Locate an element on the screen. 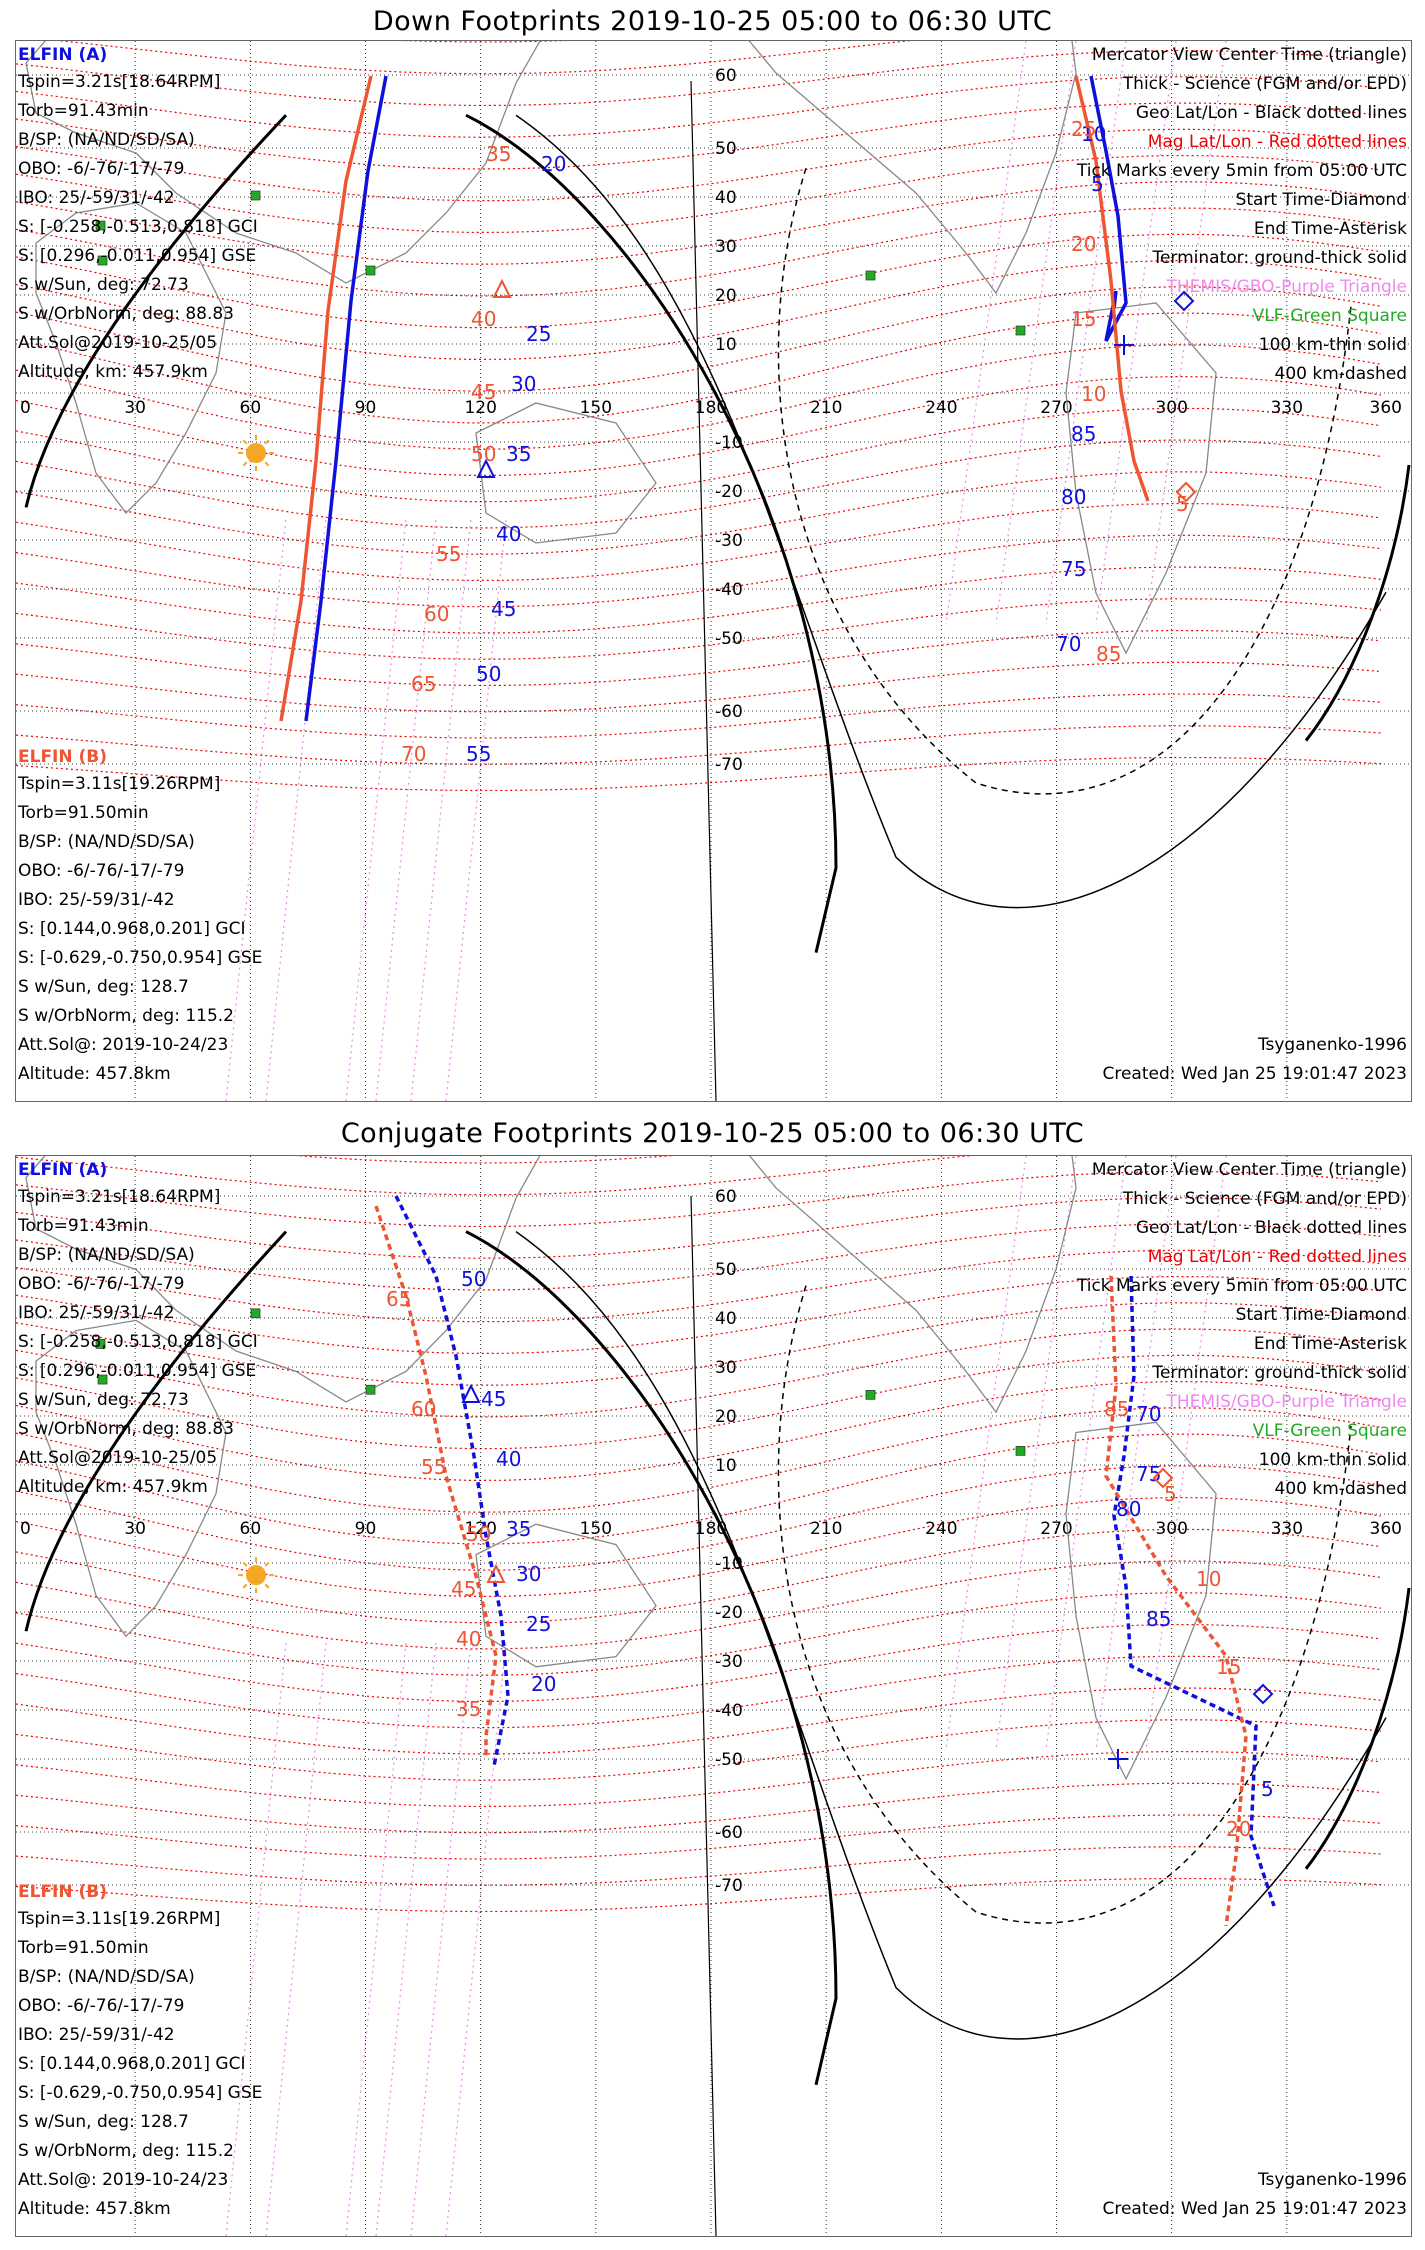 The height and width of the screenshot is (2250, 1425). elfin-a-tick-label: 75 is located at coordinates (1073, 569).